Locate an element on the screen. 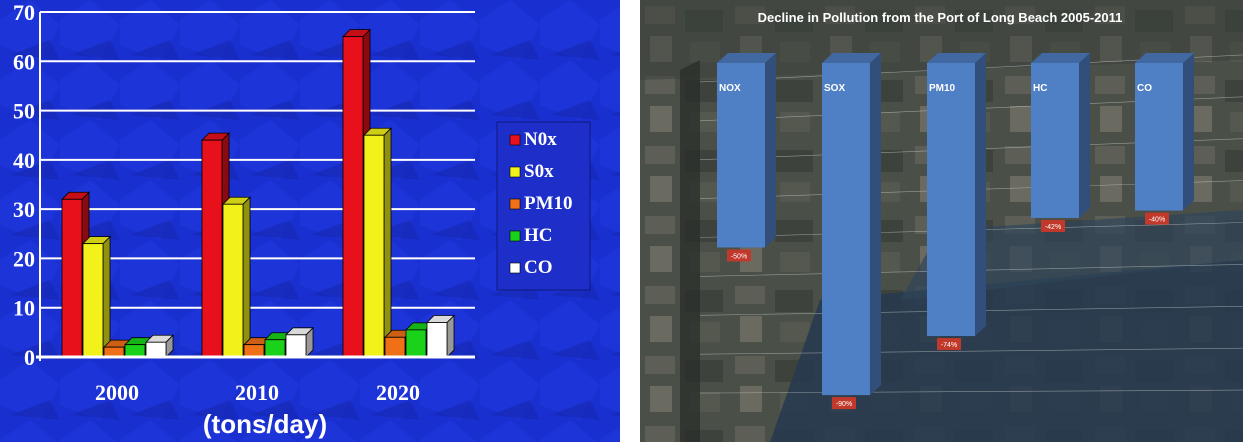 Image resolution: width=1243 pixels, height=447 pixels. bar-co-2020 is located at coordinates (440, 336).